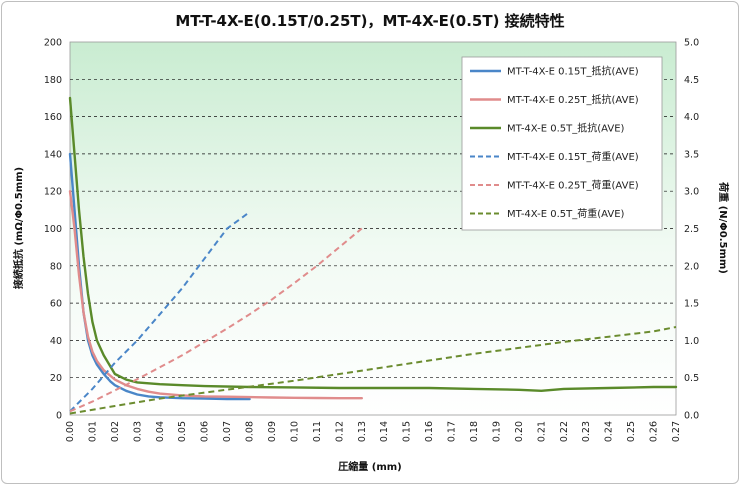 This screenshot has height=485, width=740. What do you see at coordinates (676, 431) in the screenshot?
I see `x-tick-label: 0.27` at bounding box center [676, 431].